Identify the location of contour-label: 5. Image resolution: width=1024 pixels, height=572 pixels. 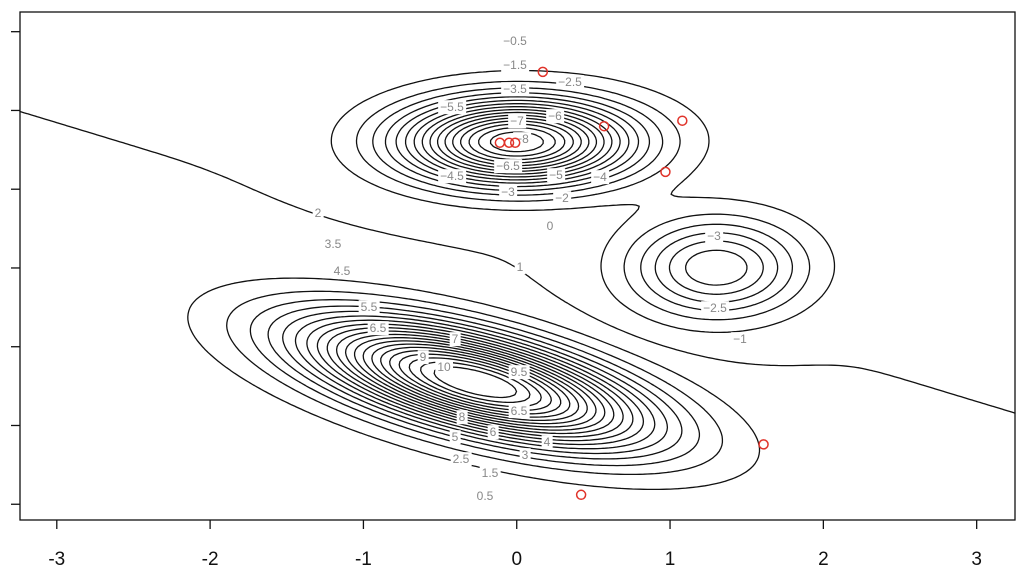
(455, 437).